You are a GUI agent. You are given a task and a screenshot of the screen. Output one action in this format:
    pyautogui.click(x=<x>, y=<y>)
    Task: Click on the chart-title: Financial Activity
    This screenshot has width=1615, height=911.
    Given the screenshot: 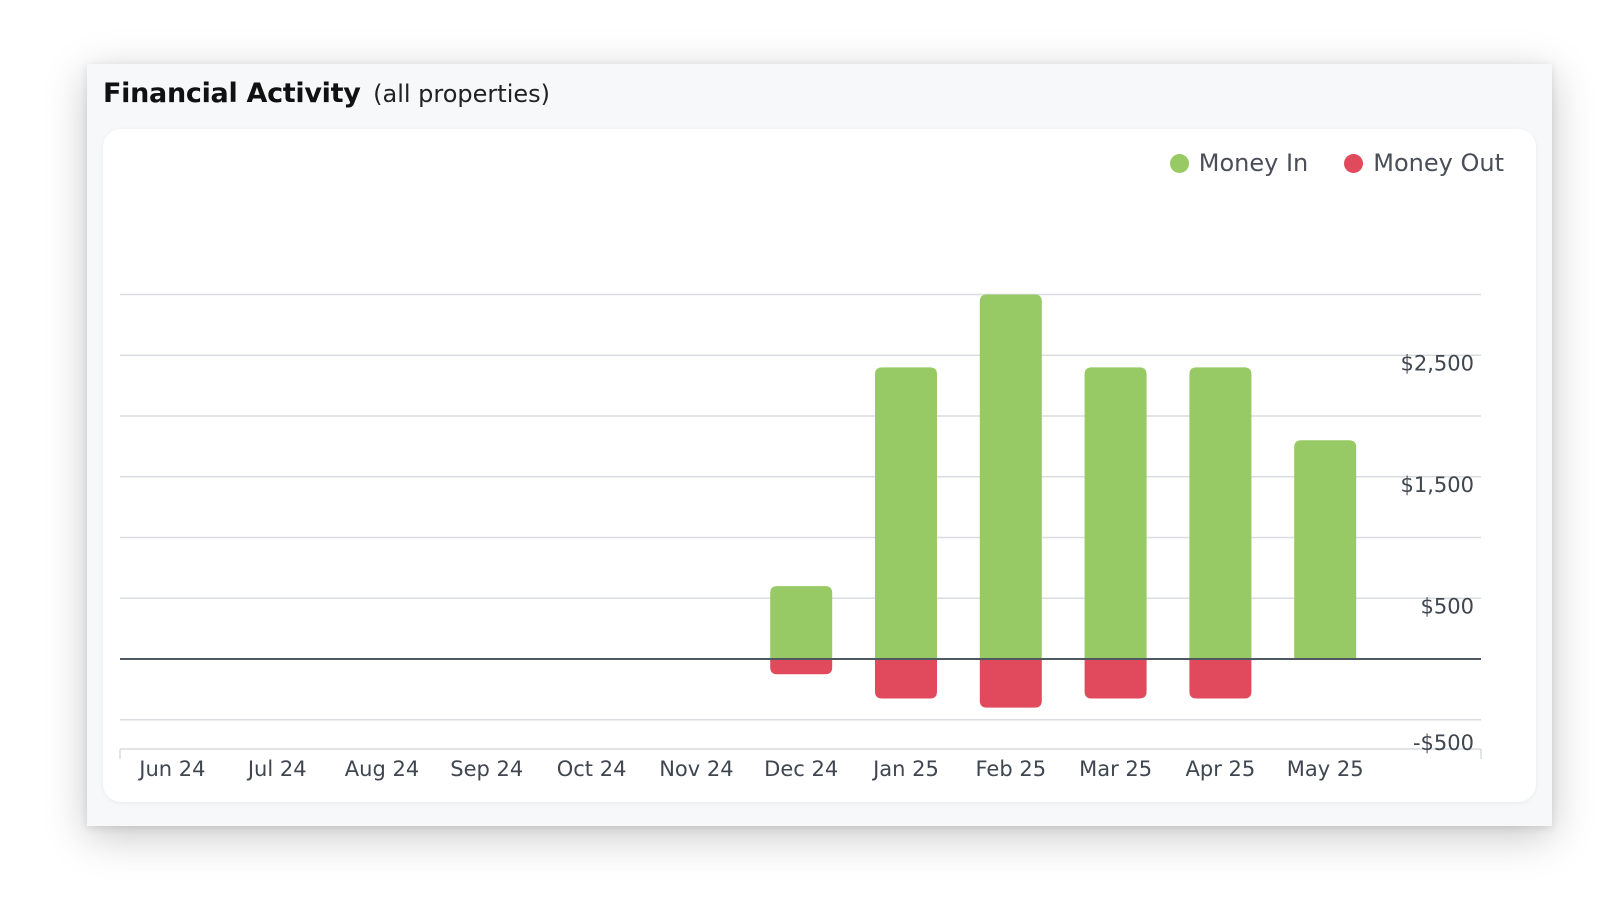 What is the action you would take?
    pyautogui.click(x=232, y=93)
    